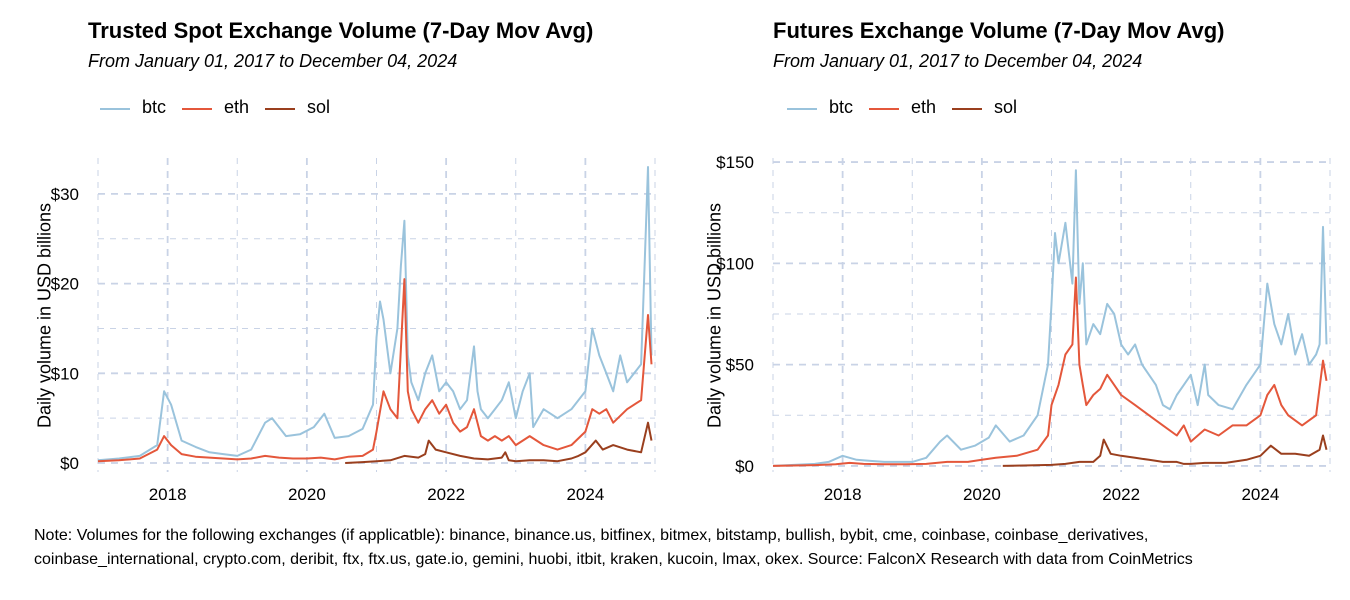 This screenshot has width=1350, height=600. What do you see at coordinates (735, 263) in the screenshot?
I see `y-tick-label: $100` at bounding box center [735, 263].